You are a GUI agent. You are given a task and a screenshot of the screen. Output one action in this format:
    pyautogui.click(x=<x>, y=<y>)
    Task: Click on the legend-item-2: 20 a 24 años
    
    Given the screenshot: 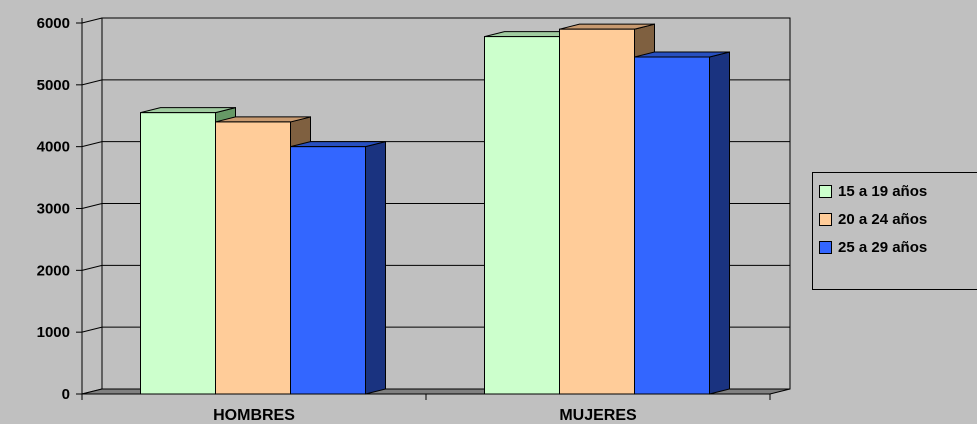 What is the action you would take?
    pyautogui.click(x=873, y=219)
    